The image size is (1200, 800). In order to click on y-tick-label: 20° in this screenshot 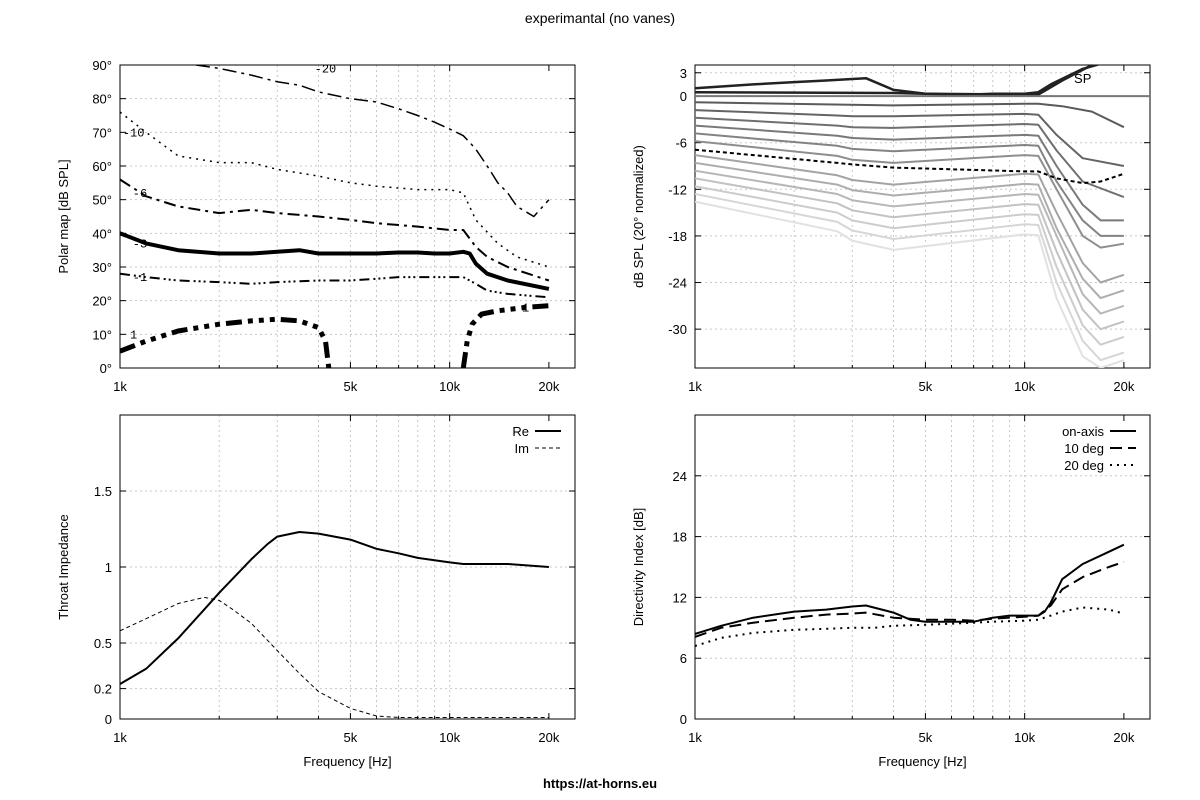, I will do `click(102, 301)`.